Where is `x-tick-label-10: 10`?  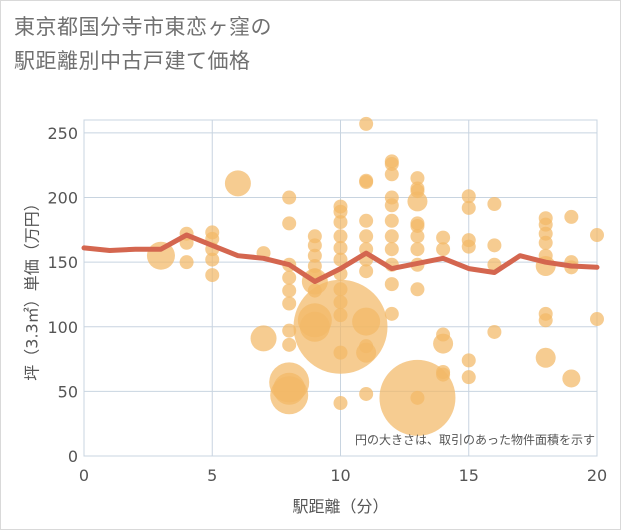
x-tick-label-10: 10 is located at coordinates (340, 475).